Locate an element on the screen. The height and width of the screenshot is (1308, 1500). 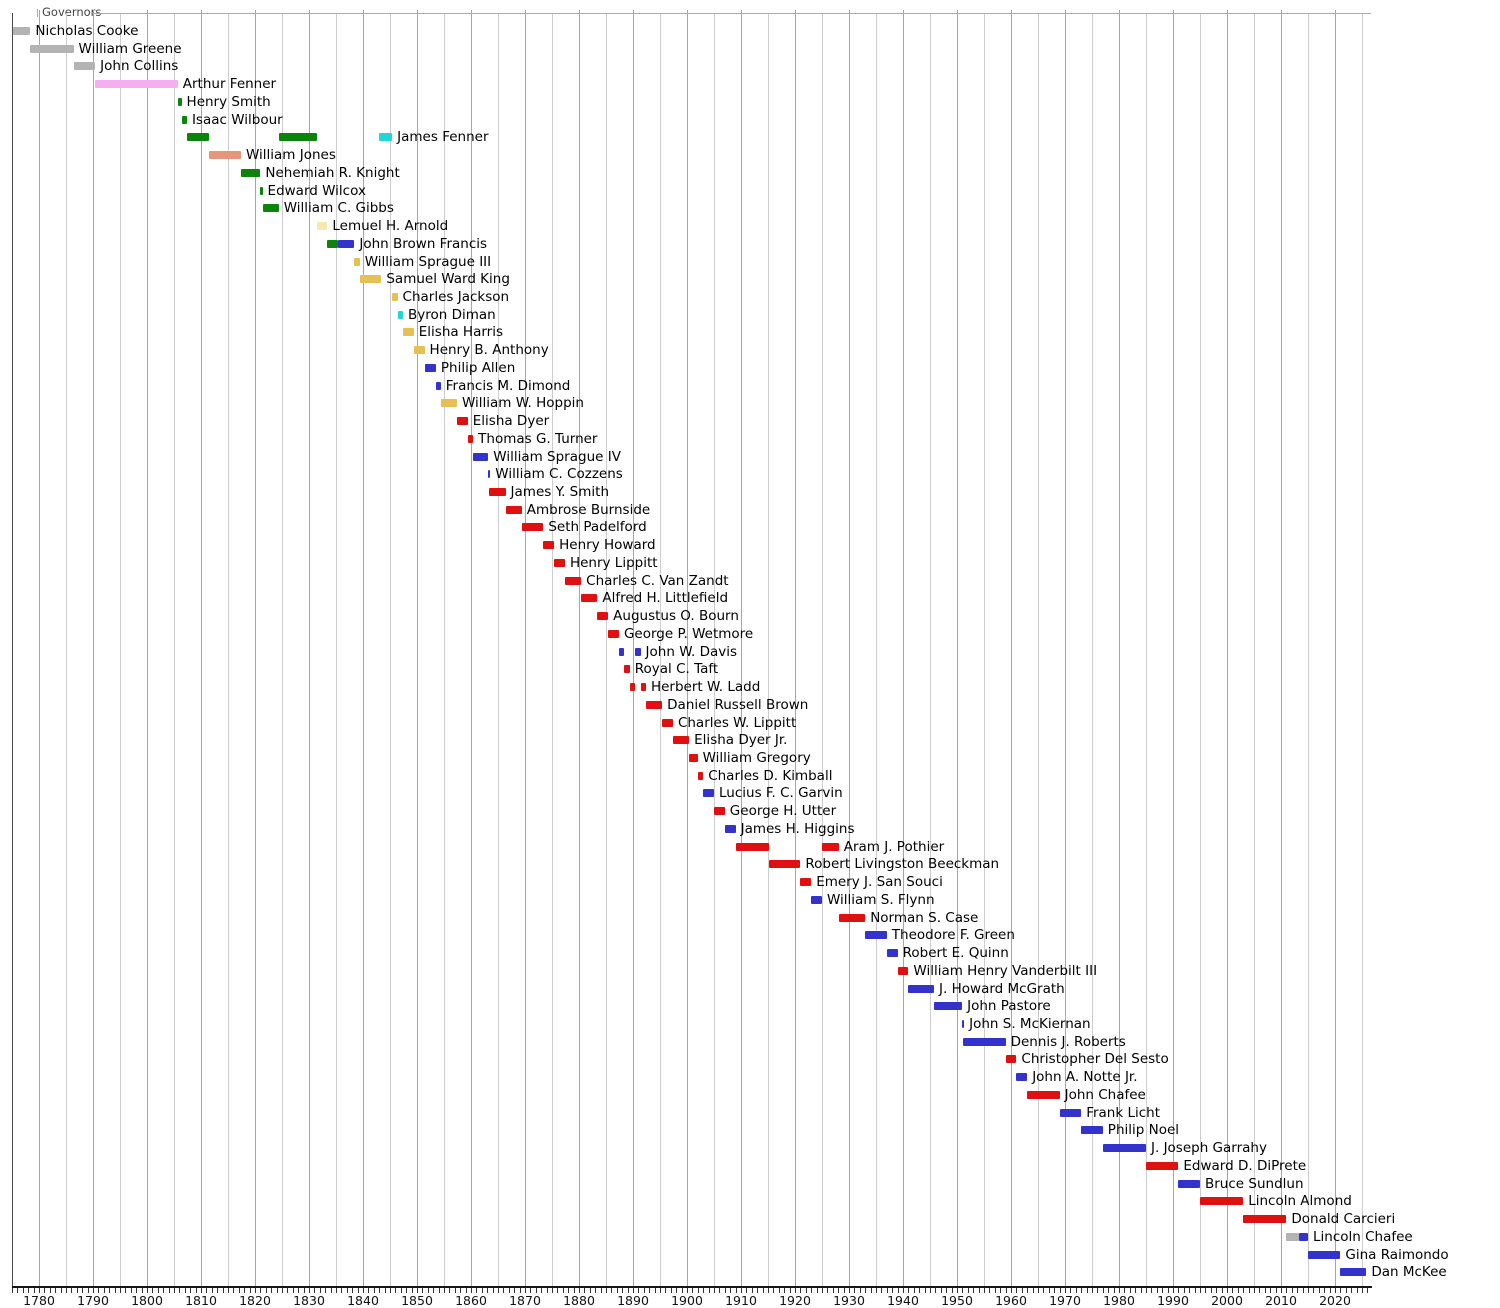
gridline-1945 is located at coordinates (930, 649).